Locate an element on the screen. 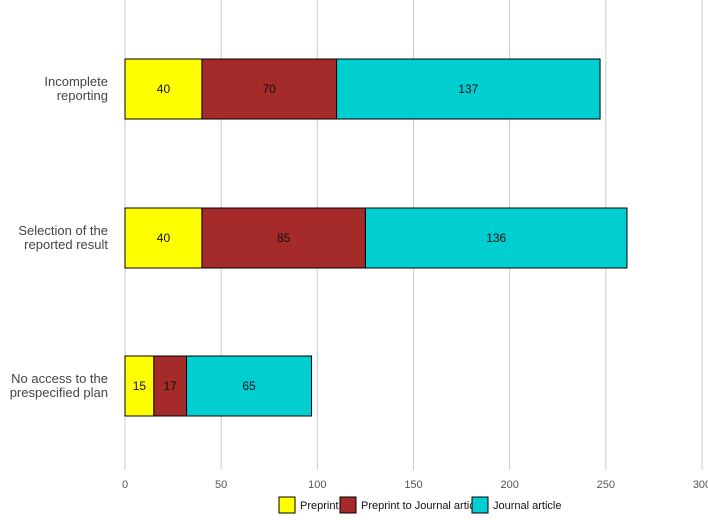 This screenshot has width=708, height=520. legend-label: Preprint is located at coordinates (319, 506).